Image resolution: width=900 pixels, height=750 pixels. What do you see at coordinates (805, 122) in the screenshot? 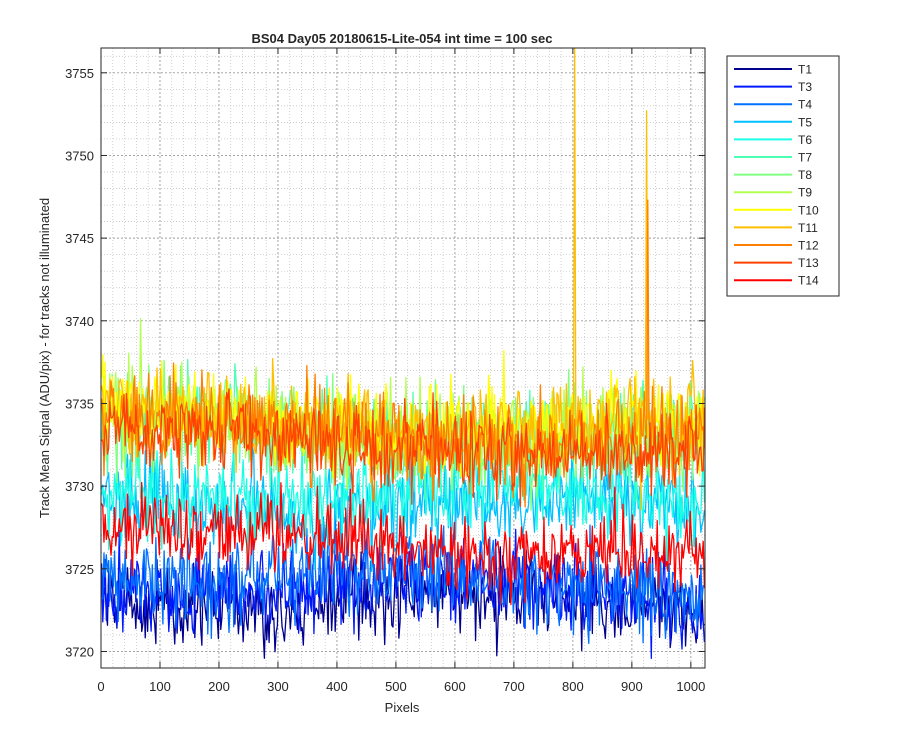
I see `legend-label-t5: T5` at bounding box center [805, 122].